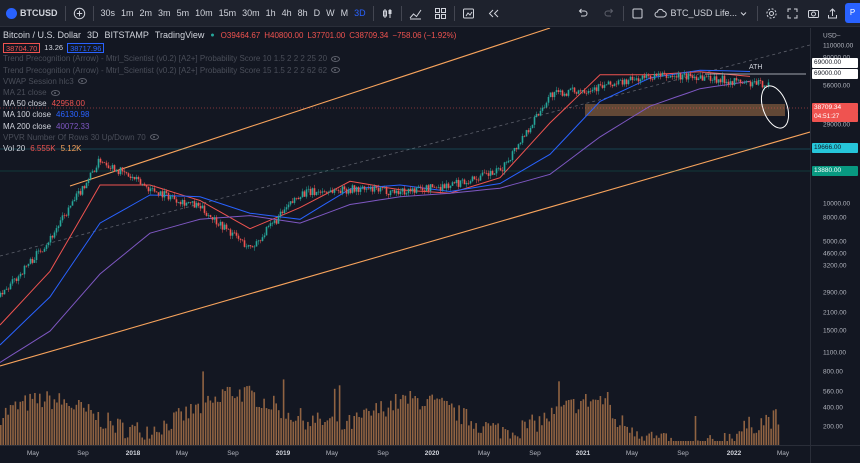  Describe the element at coordinates (415, 13) in the screenshot. I see `indicators-button` at that location.